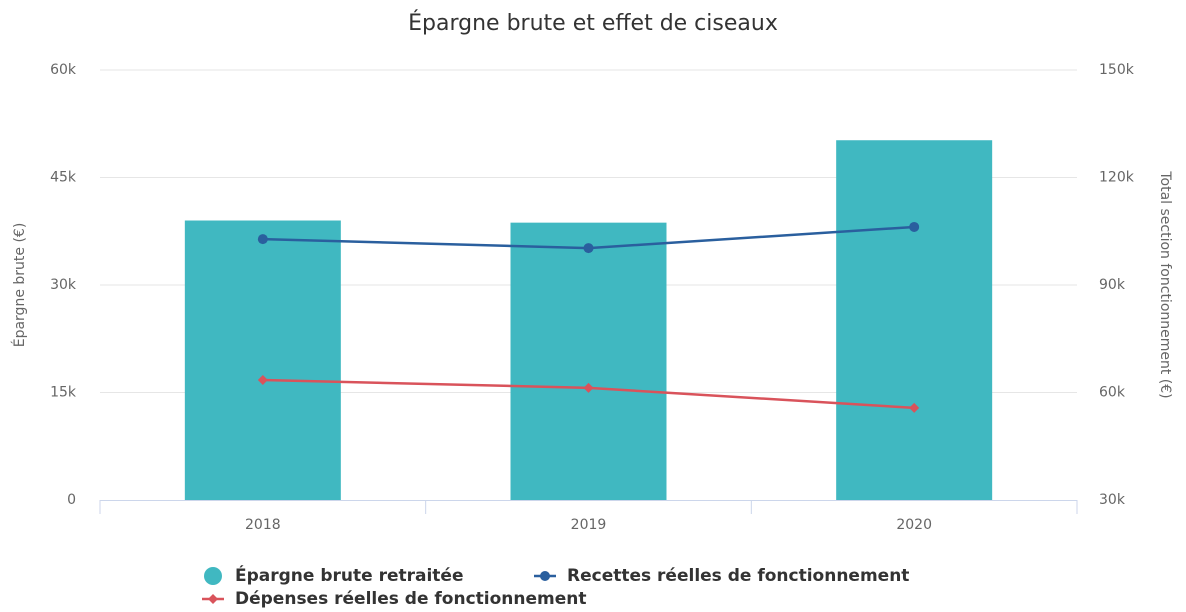 This screenshot has width=1186, height=612. I want to click on y-axis-title: Épargne brute (€), so click(19, 285).